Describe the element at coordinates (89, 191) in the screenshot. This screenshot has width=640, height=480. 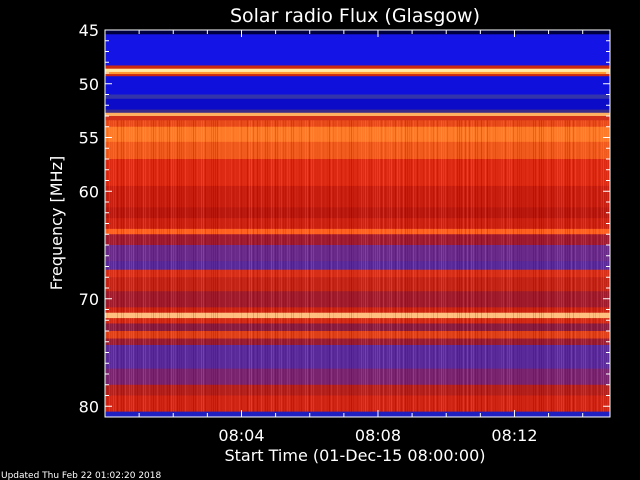
I see `y-tick-label: 60` at that location.